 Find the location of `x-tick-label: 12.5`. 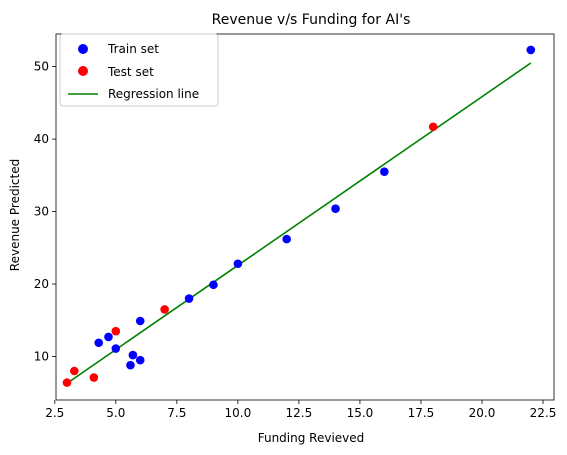

x-tick-label: 12.5 is located at coordinates (299, 413).